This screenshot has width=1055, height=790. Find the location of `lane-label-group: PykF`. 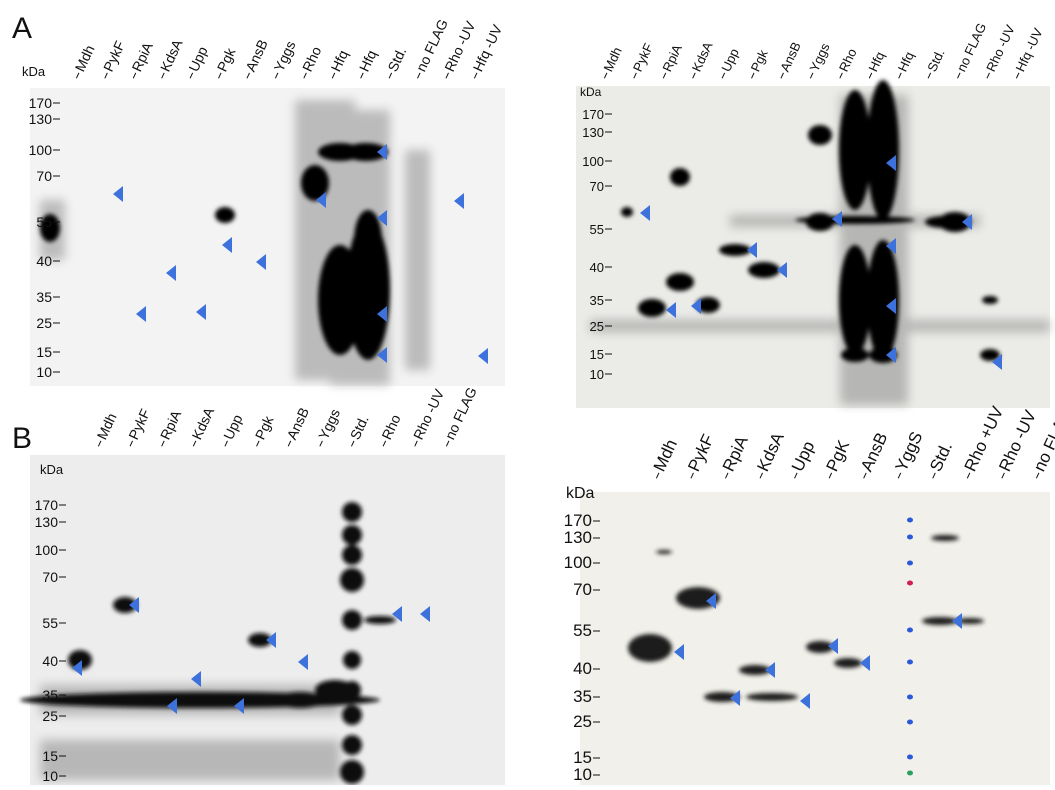

lane-label-group: PykF is located at coordinates (114, 58).